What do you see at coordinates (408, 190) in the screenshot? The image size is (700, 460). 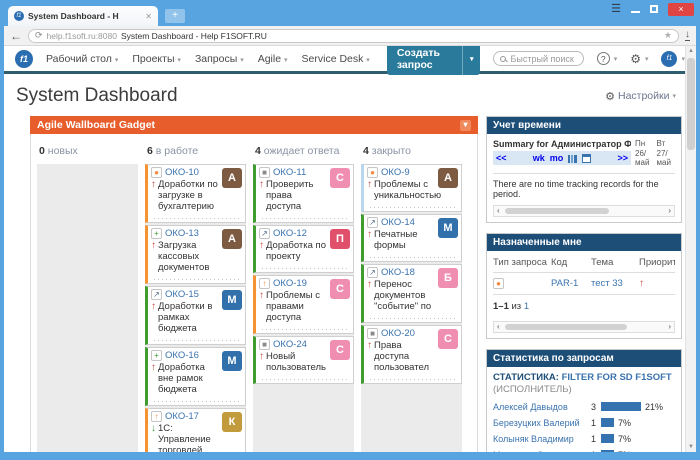 I see `issue-summary: Проблемы с уникальностью` at bounding box center [408, 190].